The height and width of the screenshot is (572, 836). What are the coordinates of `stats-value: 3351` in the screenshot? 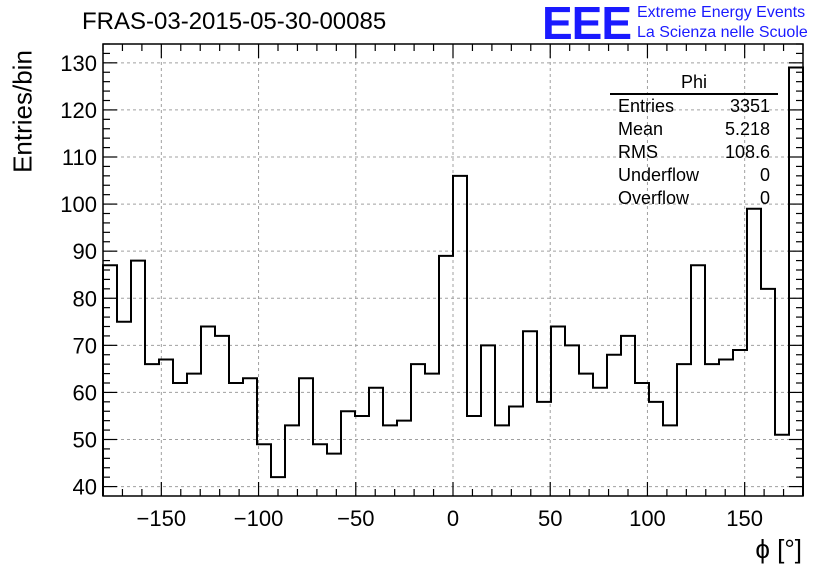 It's located at (749, 106).